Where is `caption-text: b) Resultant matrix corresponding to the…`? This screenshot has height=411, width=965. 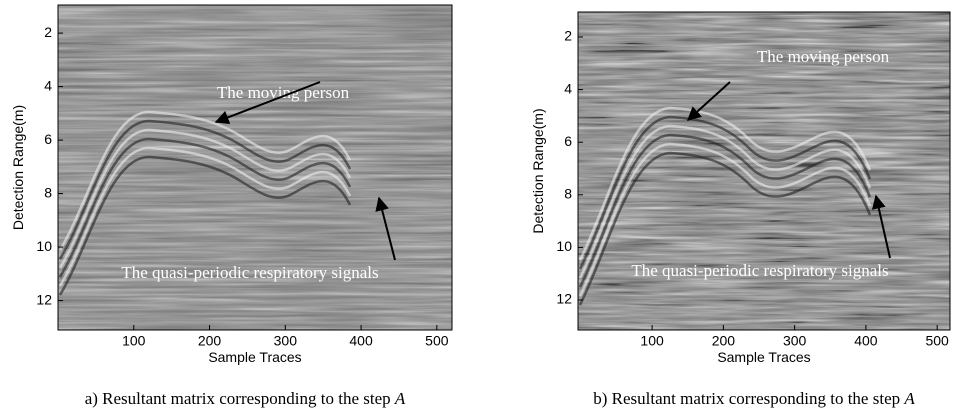
caption-text: b) Resultant matrix corresponding to the… is located at coordinates (748, 398).